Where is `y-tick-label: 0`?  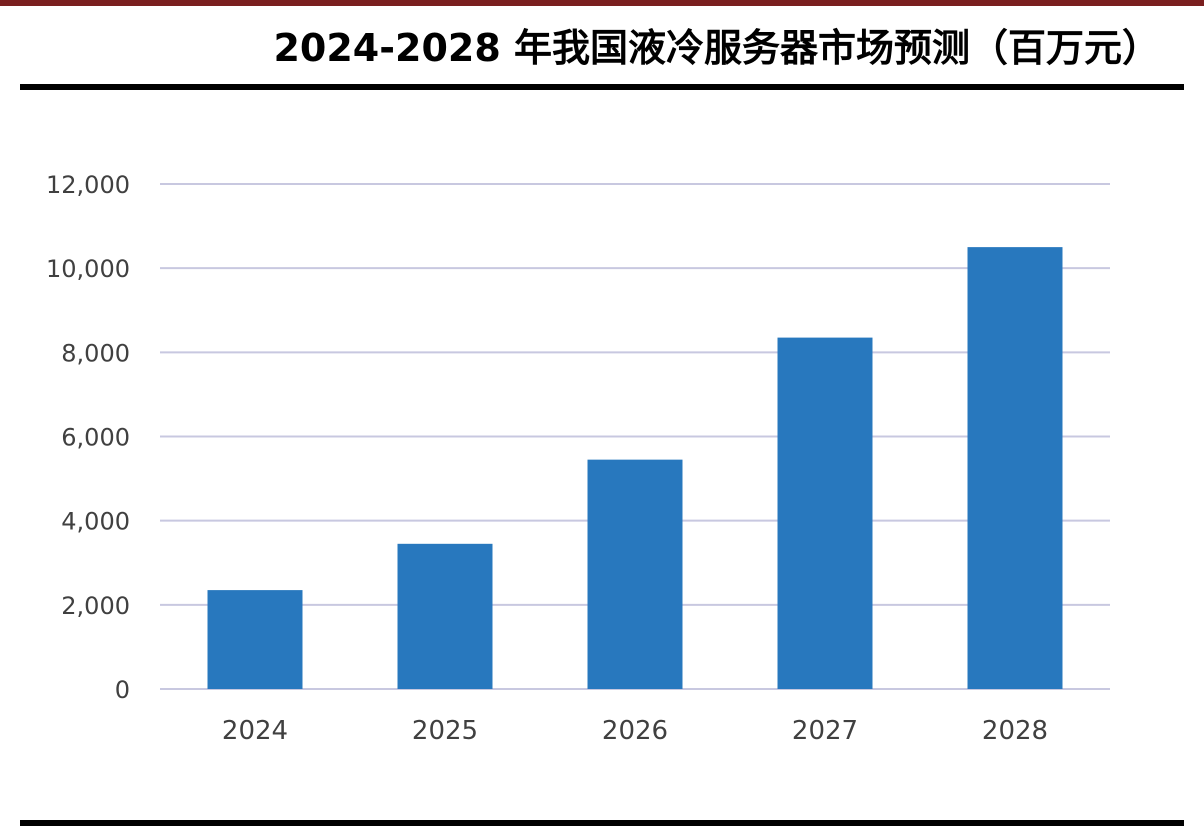 y-tick-label: 0 is located at coordinates (122, 690).